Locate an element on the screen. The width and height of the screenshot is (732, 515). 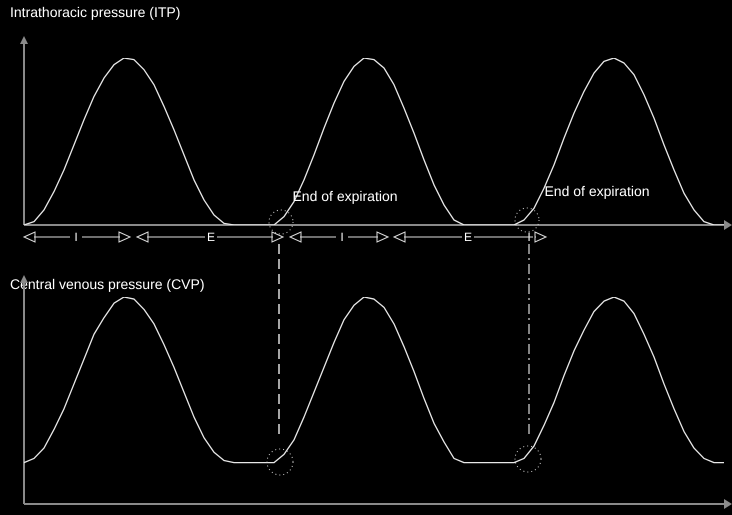
annotation: End of expiration is located at coordinates (597, 191).